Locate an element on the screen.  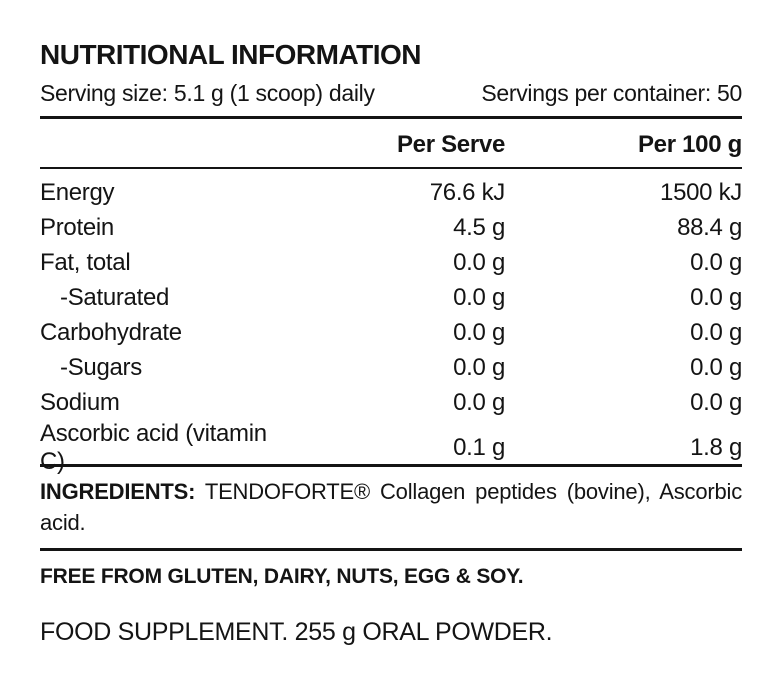
panel-title: NUTRITIONAL INFORMATION is located at coordinates (230, 54).